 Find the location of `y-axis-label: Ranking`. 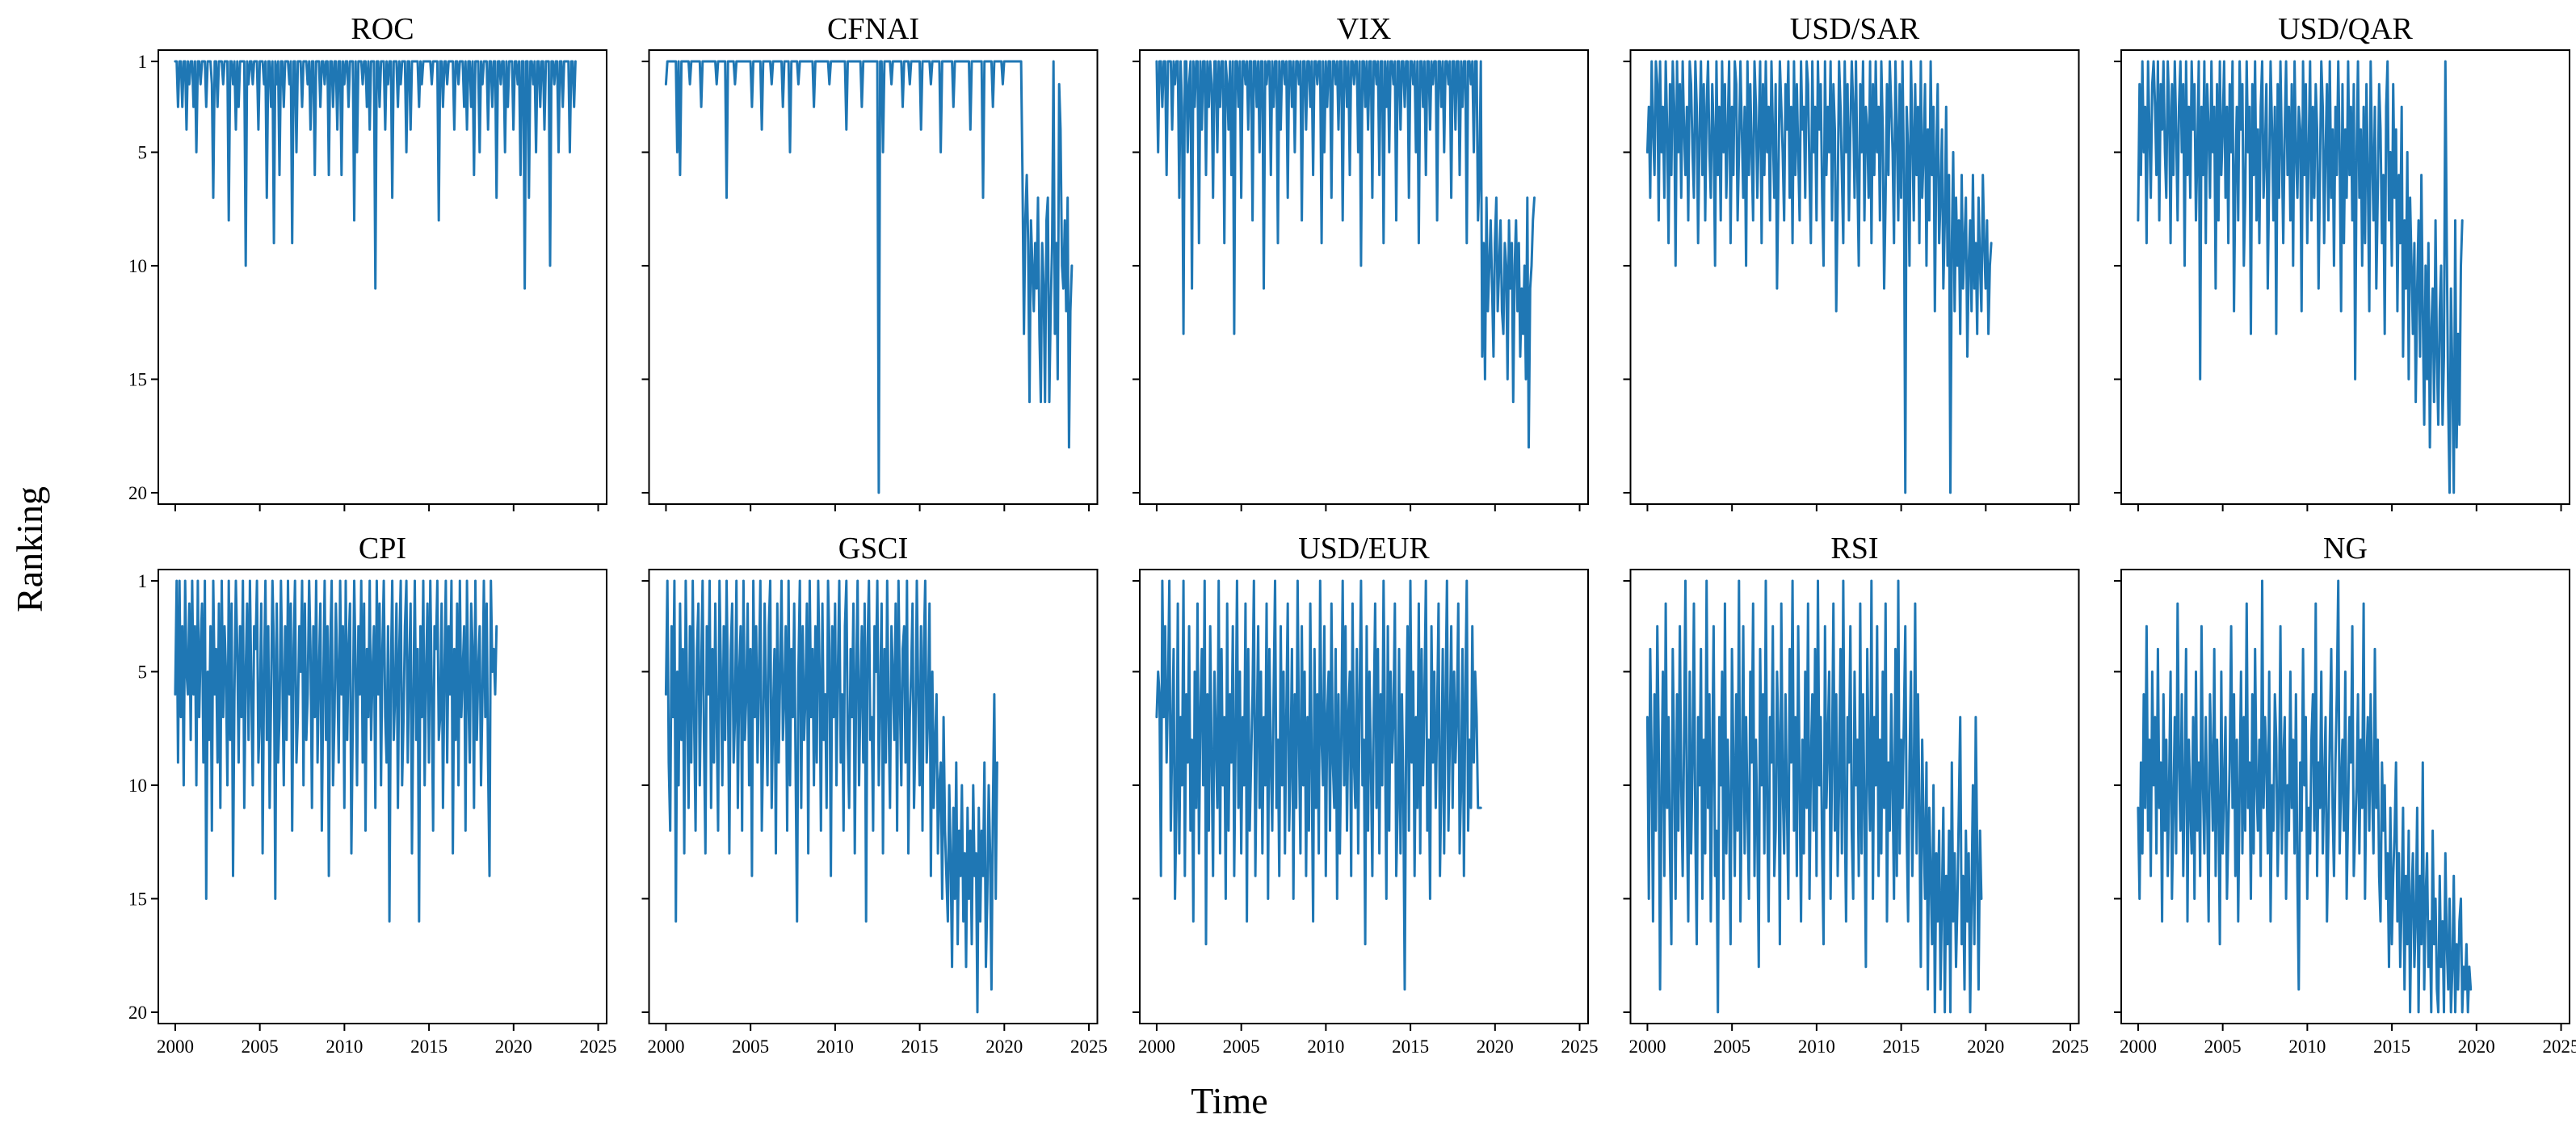

y-axis-label: Ranking is located at coordinates (30, 549).